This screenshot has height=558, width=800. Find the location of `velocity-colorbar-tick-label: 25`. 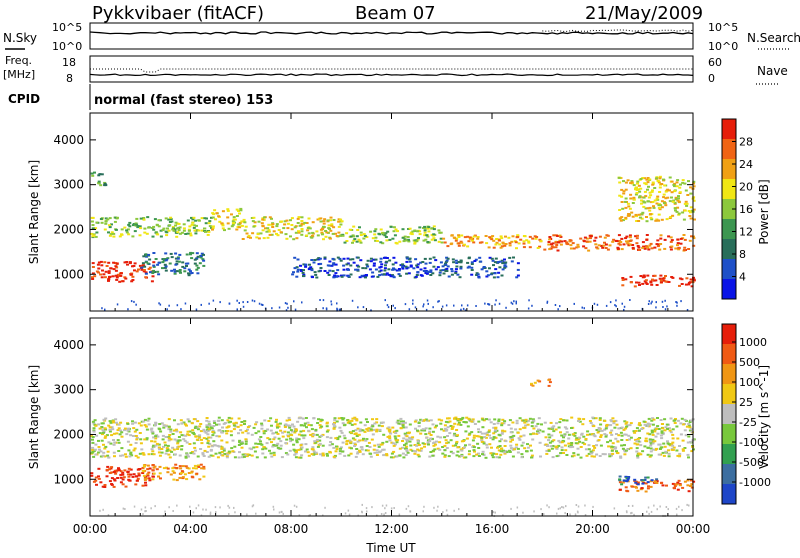

velocity-colorbar-tick-label: 25 is located at coordinates (746, 402).